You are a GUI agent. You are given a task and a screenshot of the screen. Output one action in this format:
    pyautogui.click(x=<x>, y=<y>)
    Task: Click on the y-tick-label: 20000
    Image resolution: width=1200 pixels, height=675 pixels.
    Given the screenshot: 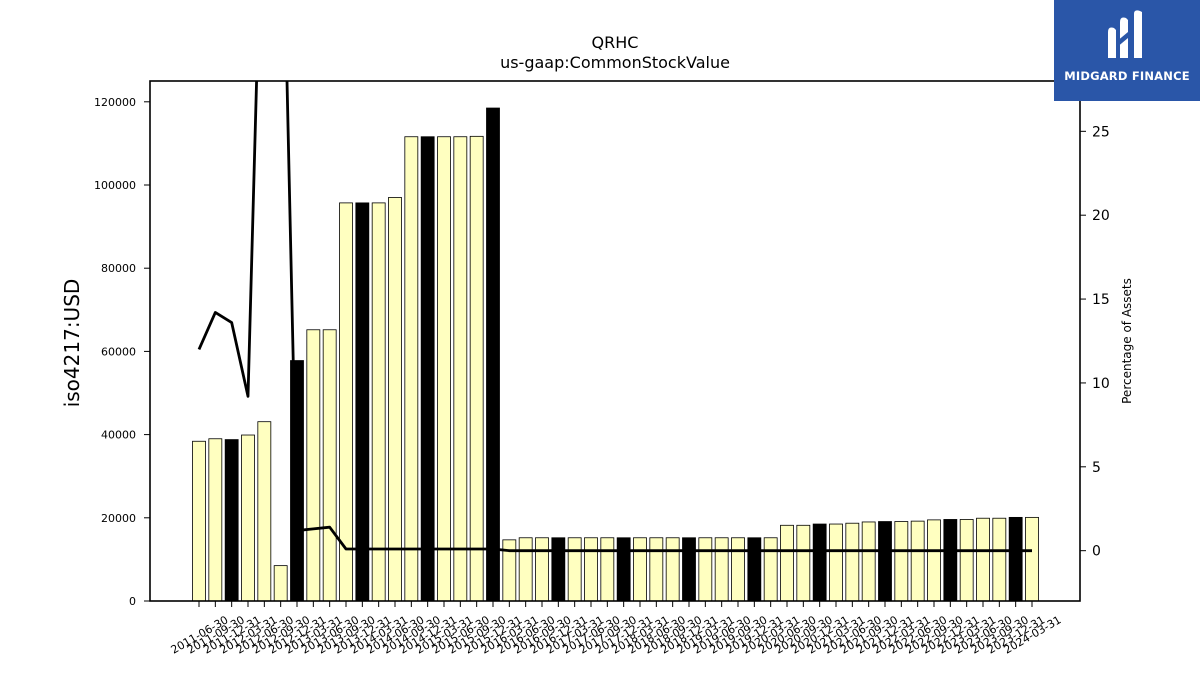 What is the action you would take?
    pyautogui.click(x=118, y=518)
    